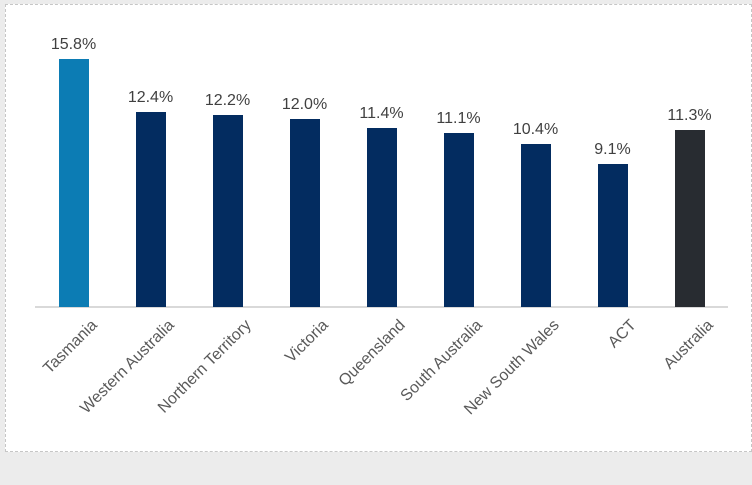 The image size is (752, 485). What do you see at coordinates (150, 97) in the screenshot?
I see `value-label: 12.4%` at bounding box center [150, 97].